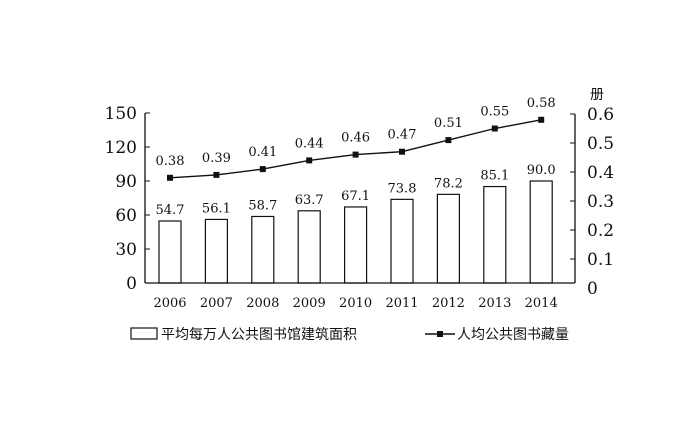 This screenshot has height=438, width=700. I want to click on bar-data-label: 58.7, so click(262, 205).